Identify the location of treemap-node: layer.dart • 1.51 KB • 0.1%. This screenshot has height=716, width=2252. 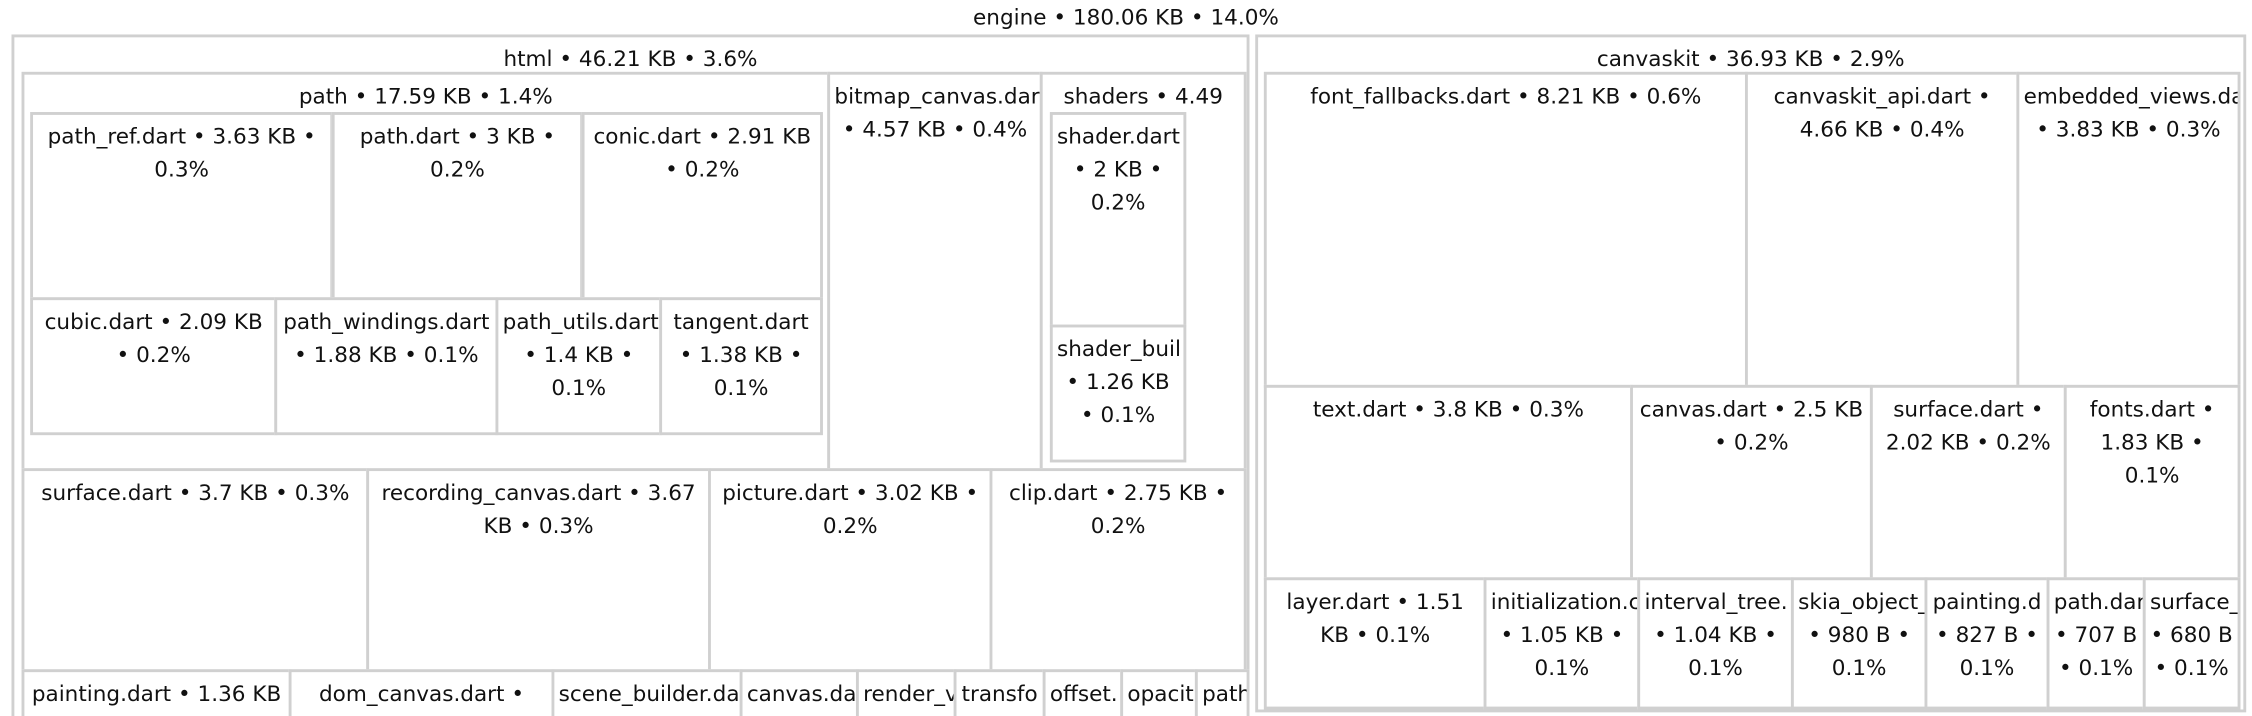
(1375, 643).